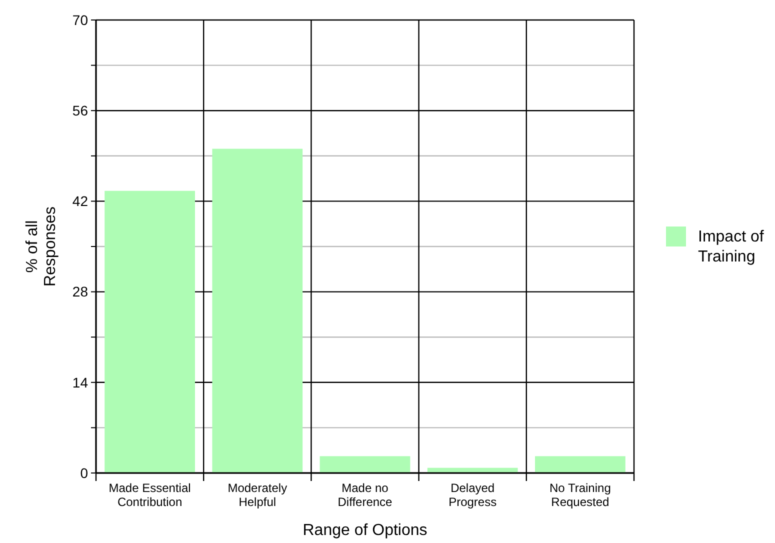 This screenshot has height=543, width=775. I want to click on y-axis-title: % of all Responses, so click(41, 246).